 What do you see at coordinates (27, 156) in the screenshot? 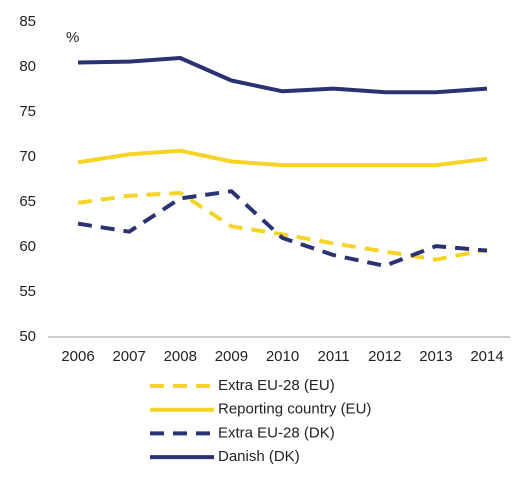
I see `y-tick-label: 70` at bounding box center [27, 156].